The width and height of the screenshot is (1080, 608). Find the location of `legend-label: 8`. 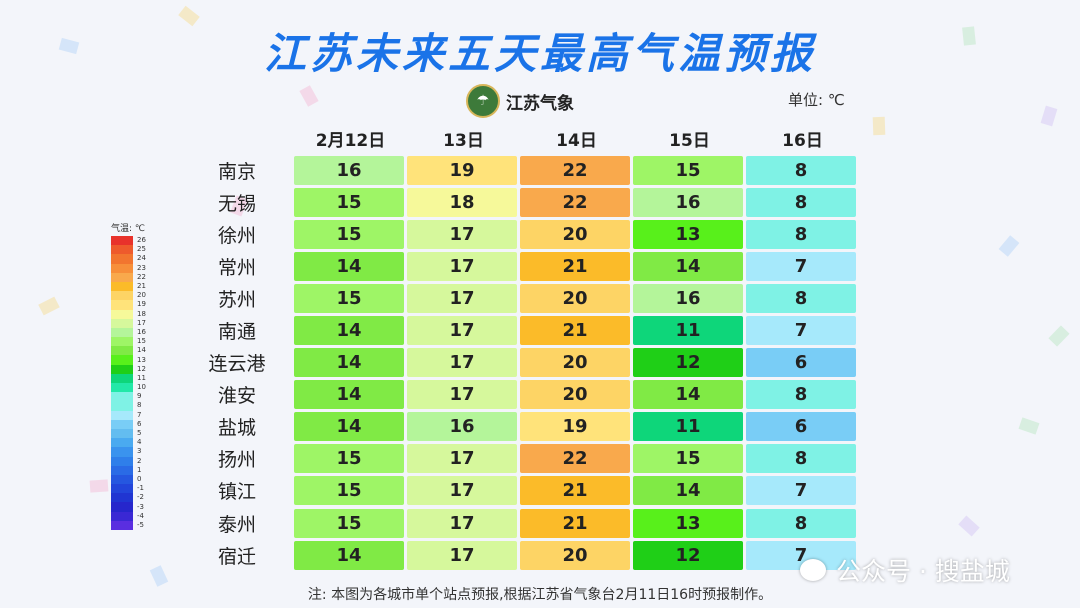

legend-label: 8 is located at coordinates (139, 405).